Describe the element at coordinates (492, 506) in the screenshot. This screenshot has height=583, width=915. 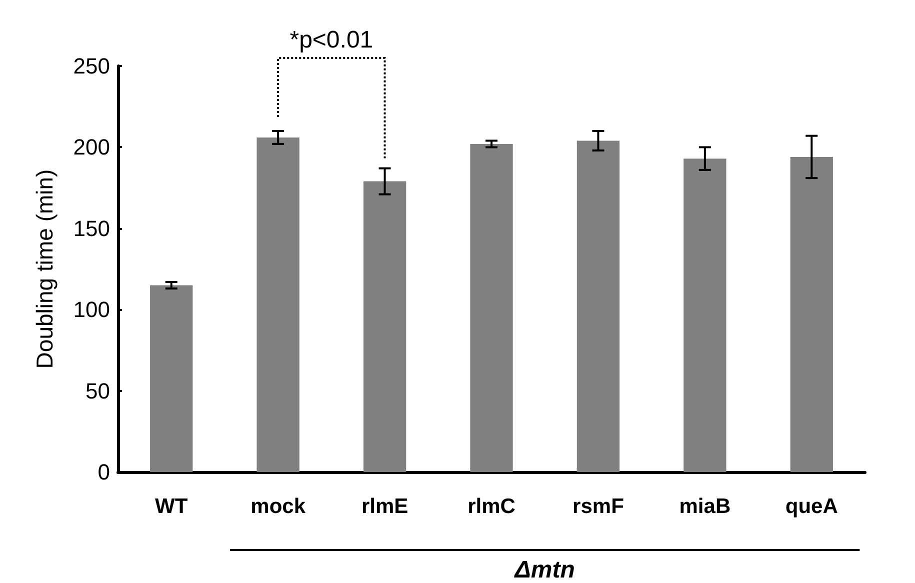
I see `x-tick-label: rlmC` at that location.